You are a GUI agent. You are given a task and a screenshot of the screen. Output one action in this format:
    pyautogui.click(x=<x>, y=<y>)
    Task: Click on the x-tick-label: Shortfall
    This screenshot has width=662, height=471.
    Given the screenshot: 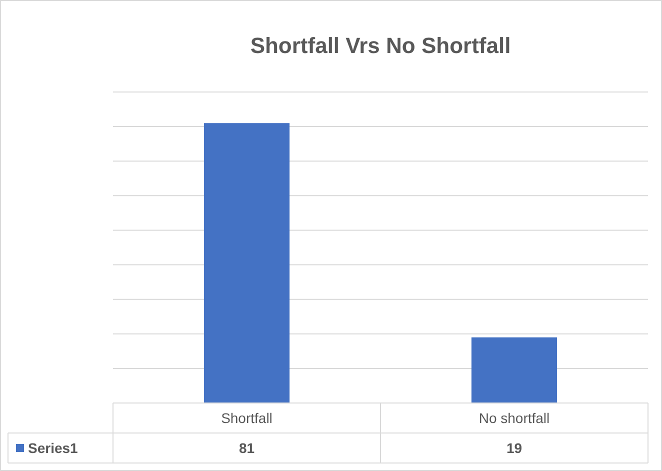 What is the action you would take?
    pyautogui.click(x=246, y=418)
    